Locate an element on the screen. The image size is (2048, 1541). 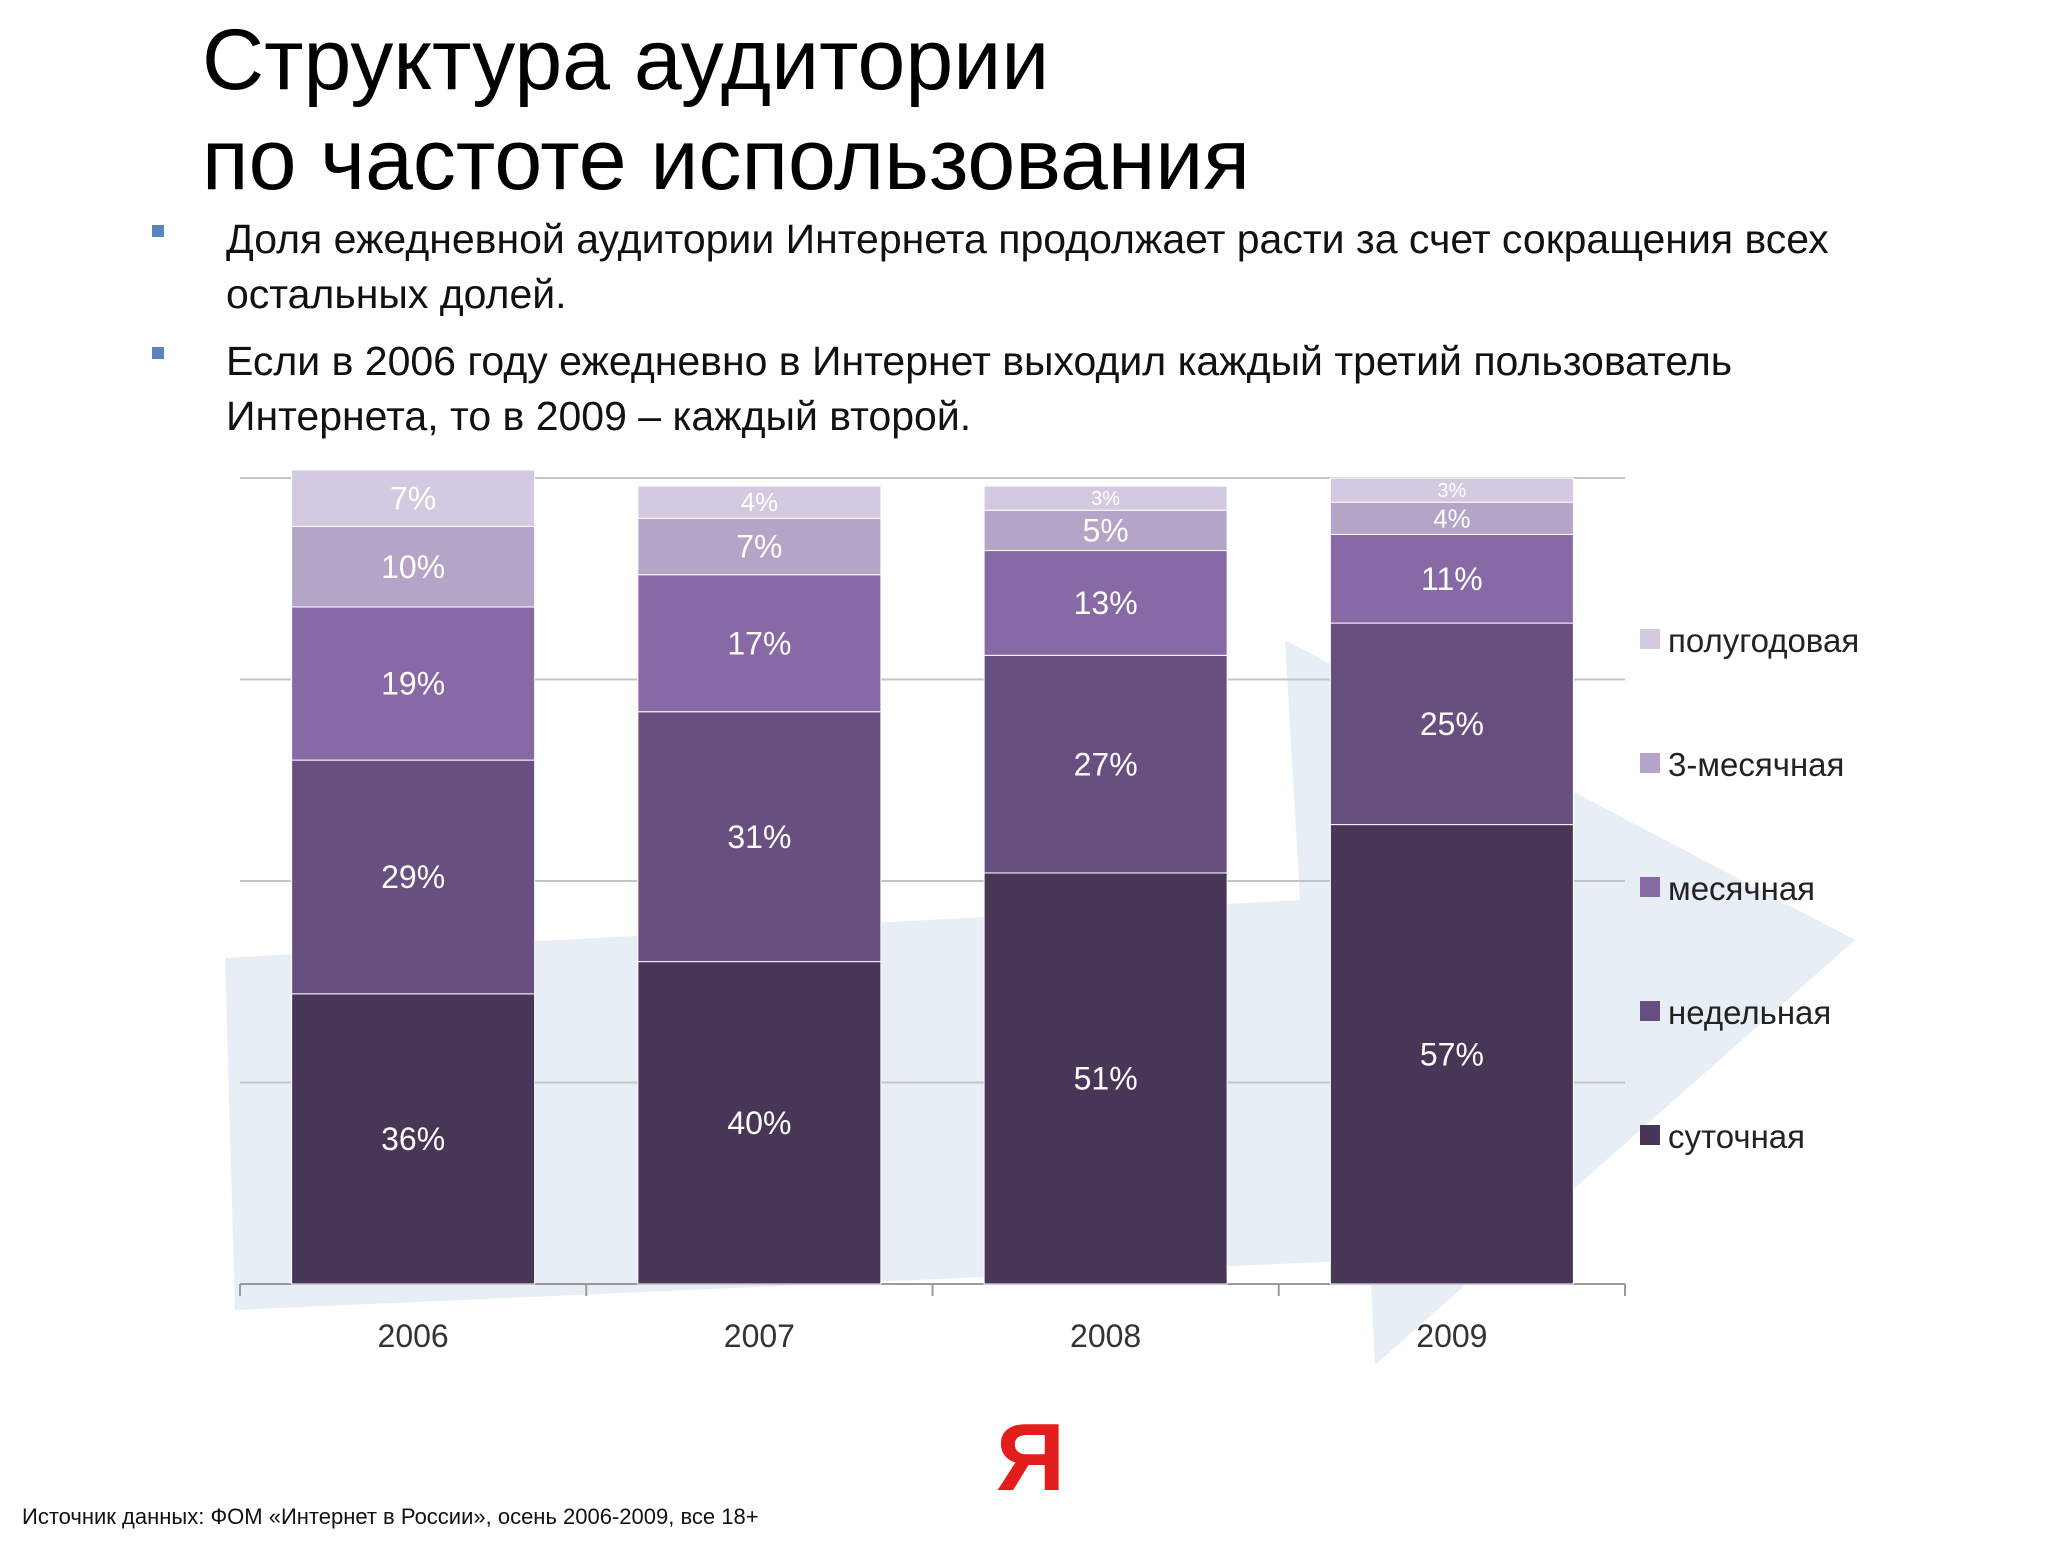
x-axis: 2006 2007 2008 2009 is located at coordinates (932, 1319).